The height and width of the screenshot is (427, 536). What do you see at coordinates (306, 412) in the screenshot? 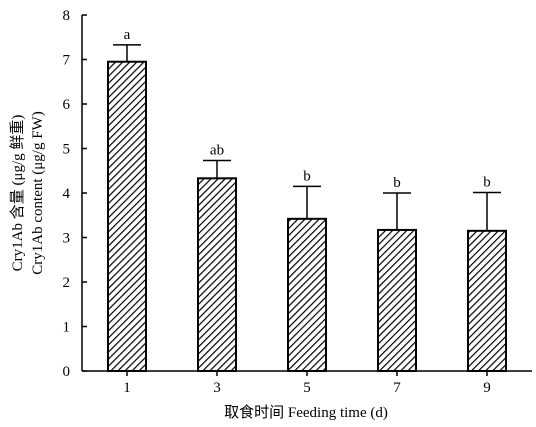
I see `x-axis-label: 取食时间 Feeding time (d)` at bounding box center [306, 412].